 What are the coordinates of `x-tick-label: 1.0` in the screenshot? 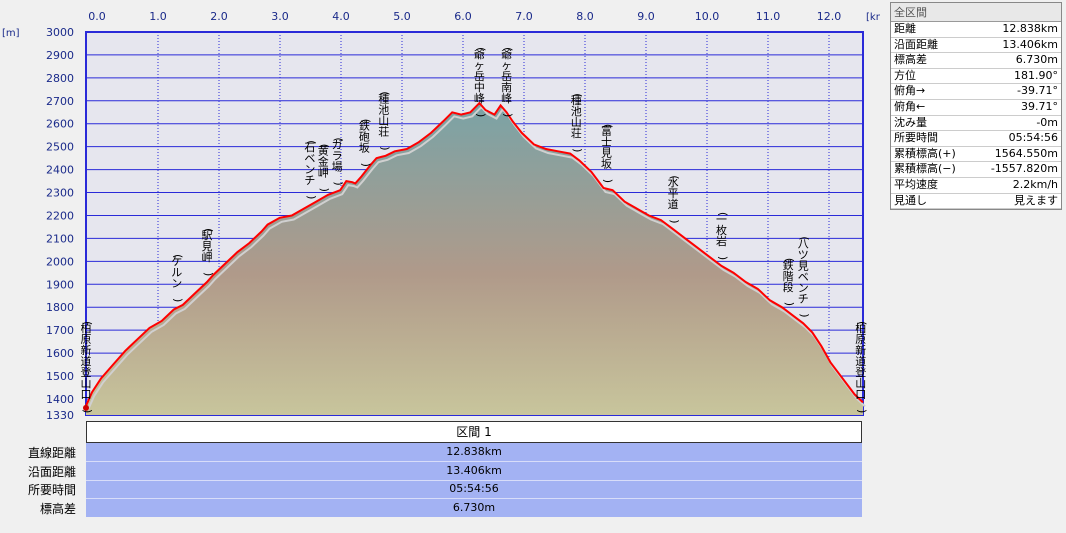 It's located at (158, 16).